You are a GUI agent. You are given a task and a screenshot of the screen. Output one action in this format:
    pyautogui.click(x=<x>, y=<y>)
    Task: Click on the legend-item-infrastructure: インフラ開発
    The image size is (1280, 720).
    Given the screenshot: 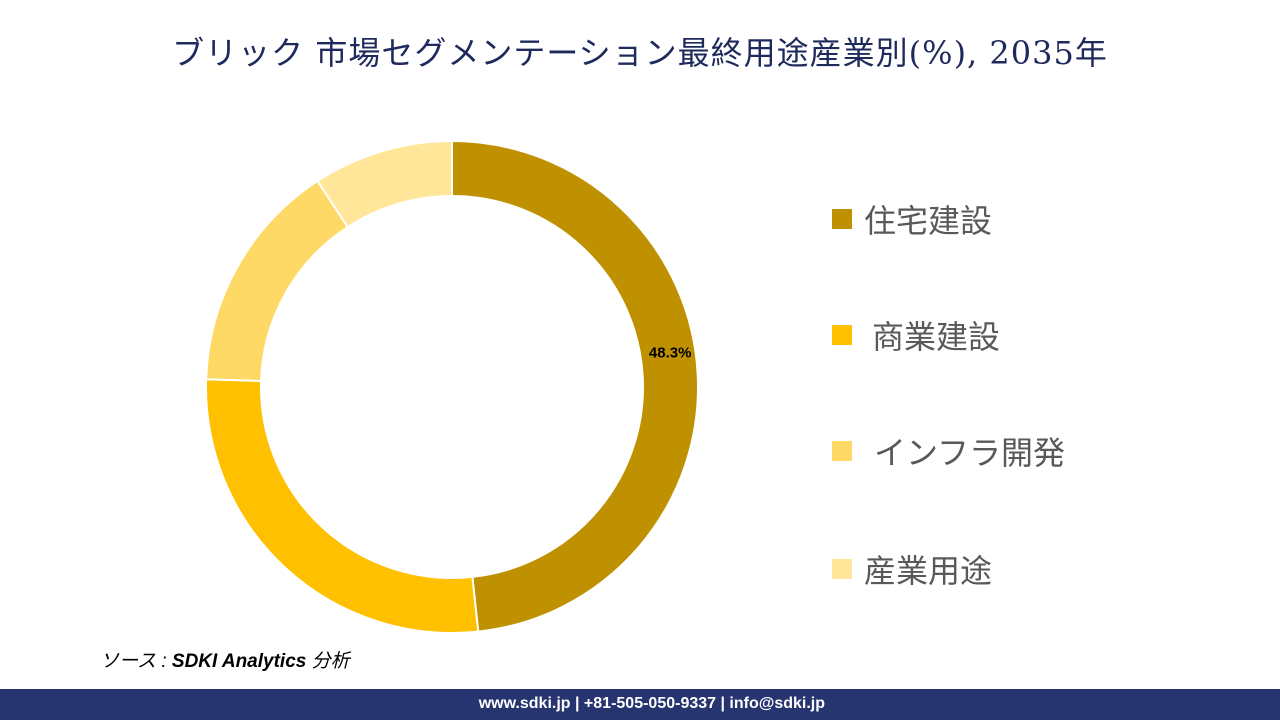 What is the action you would take?
    pyautogui.click(x=948, y=451)
    